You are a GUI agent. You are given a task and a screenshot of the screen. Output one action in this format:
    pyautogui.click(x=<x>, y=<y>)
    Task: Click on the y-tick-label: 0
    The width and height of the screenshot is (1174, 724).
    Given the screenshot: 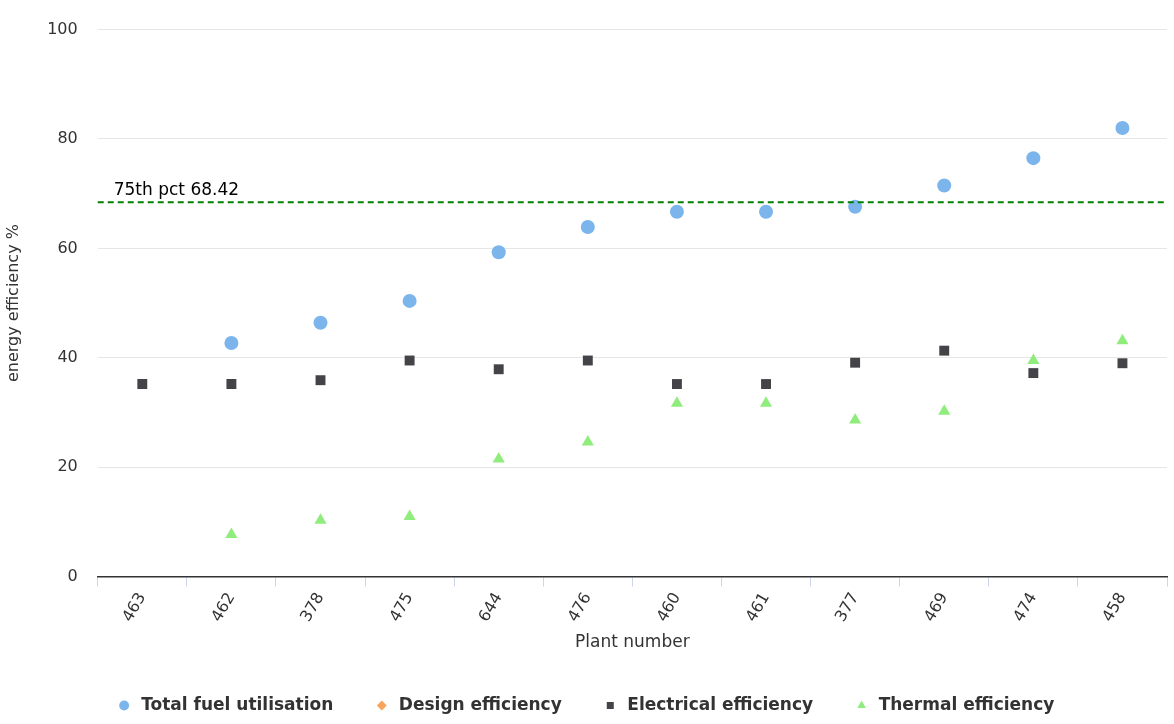 What is the action you would take?
    pyautogui.click(x=72, y=575)
    